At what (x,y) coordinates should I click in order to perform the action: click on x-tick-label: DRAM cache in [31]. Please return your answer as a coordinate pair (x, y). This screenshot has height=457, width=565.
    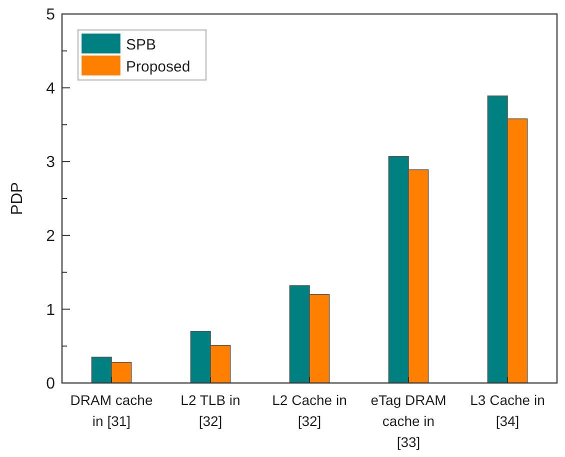
    Looking at the image, I should click on (111, 410).